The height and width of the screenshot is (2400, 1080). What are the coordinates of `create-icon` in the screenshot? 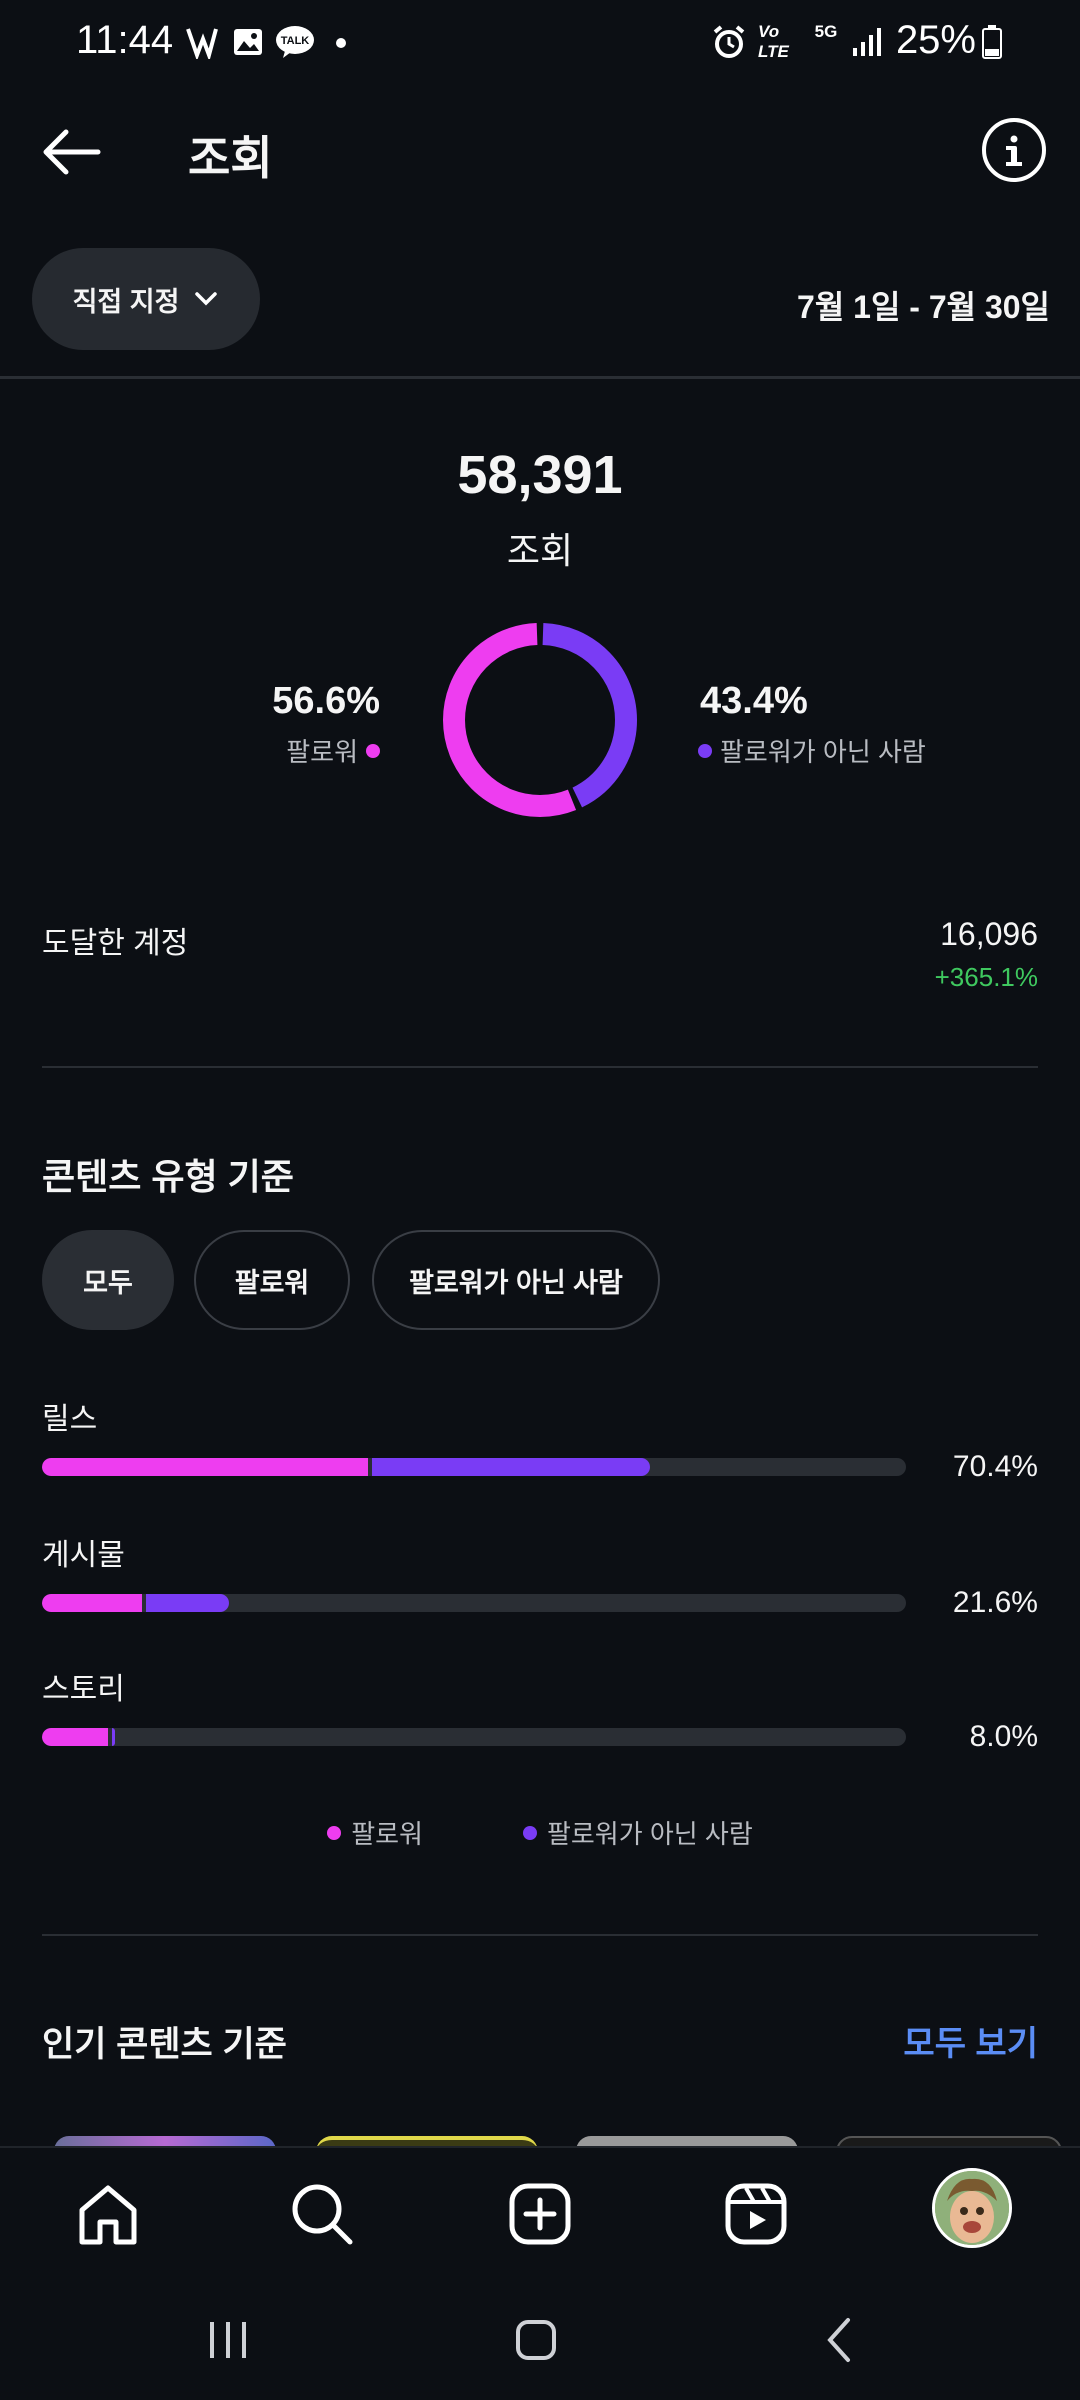 It's located at (540, 2214).